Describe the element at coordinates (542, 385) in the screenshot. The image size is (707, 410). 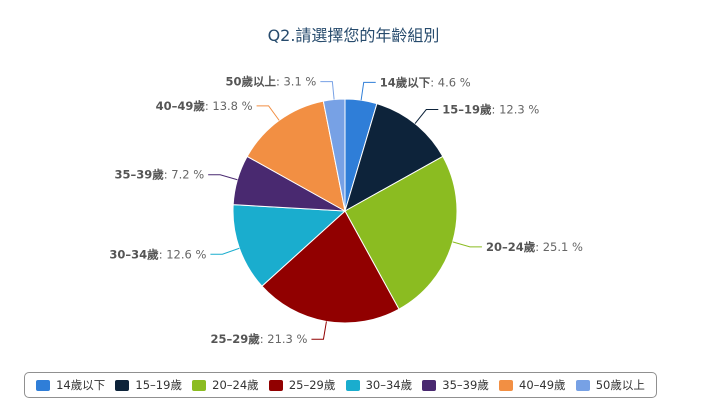
I see `legend-label: 40–49歲` at that location.